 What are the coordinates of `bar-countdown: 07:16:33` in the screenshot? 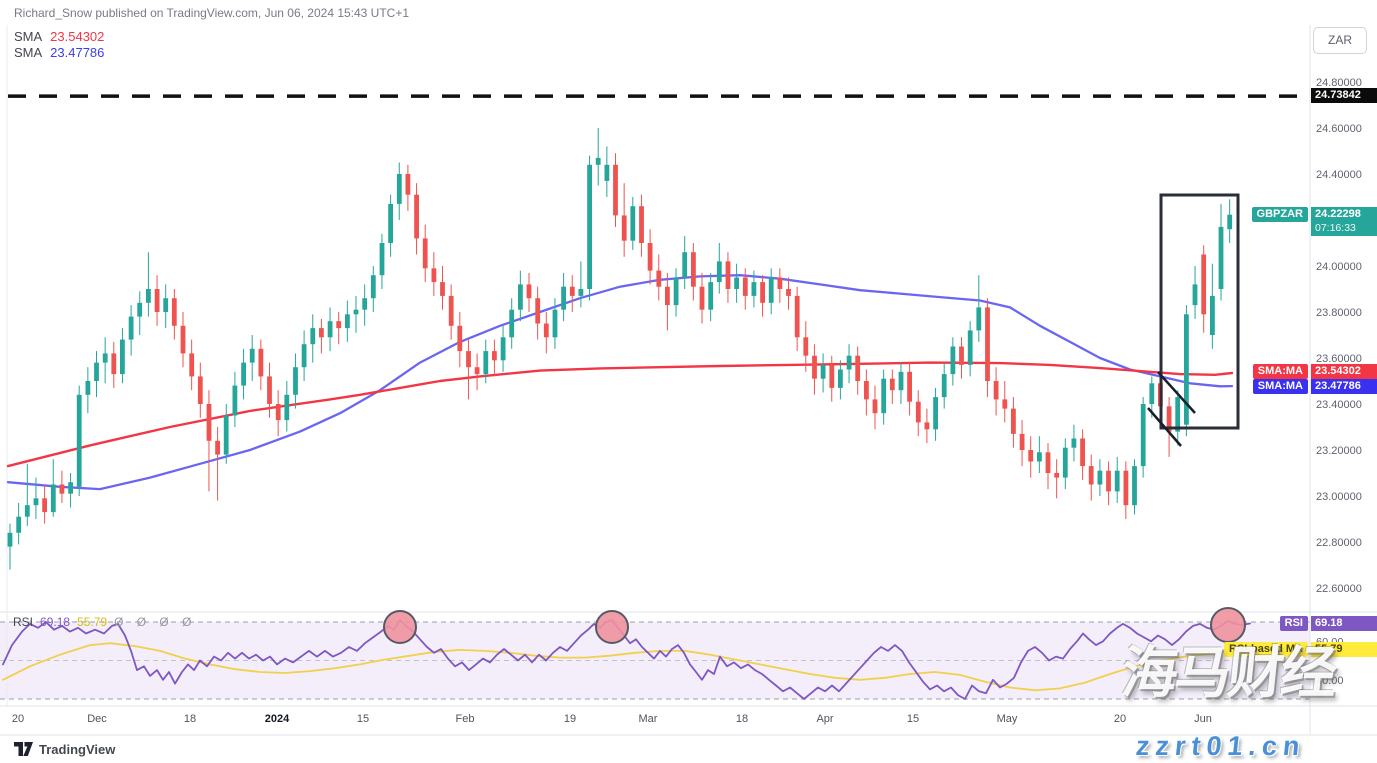 It's located at (1335, 228).